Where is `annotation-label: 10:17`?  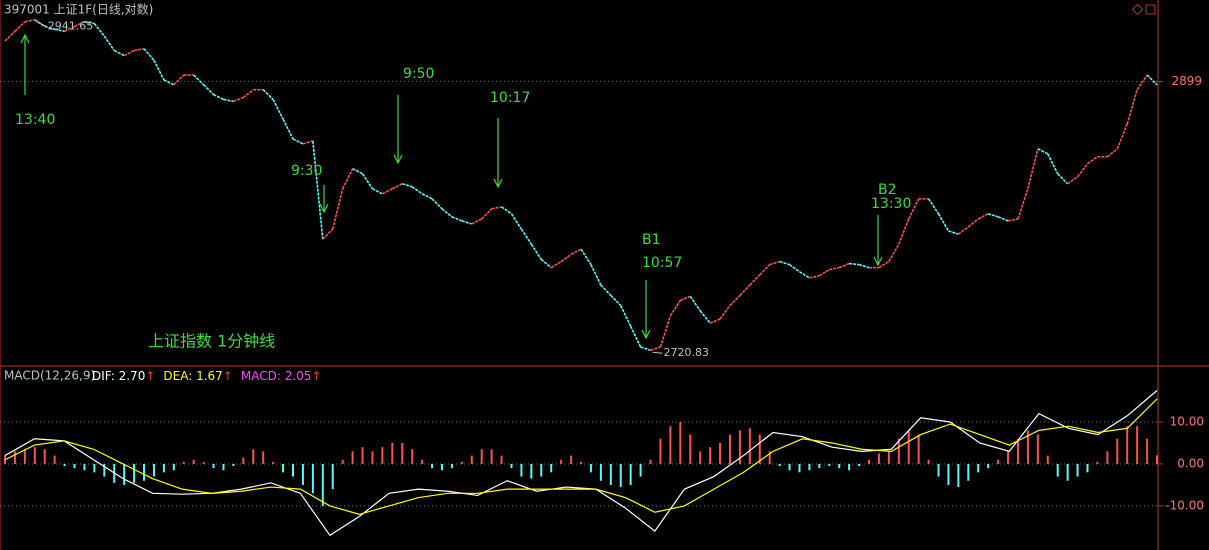
annotation-label: 10:17 is located at coordinates (510, 98).